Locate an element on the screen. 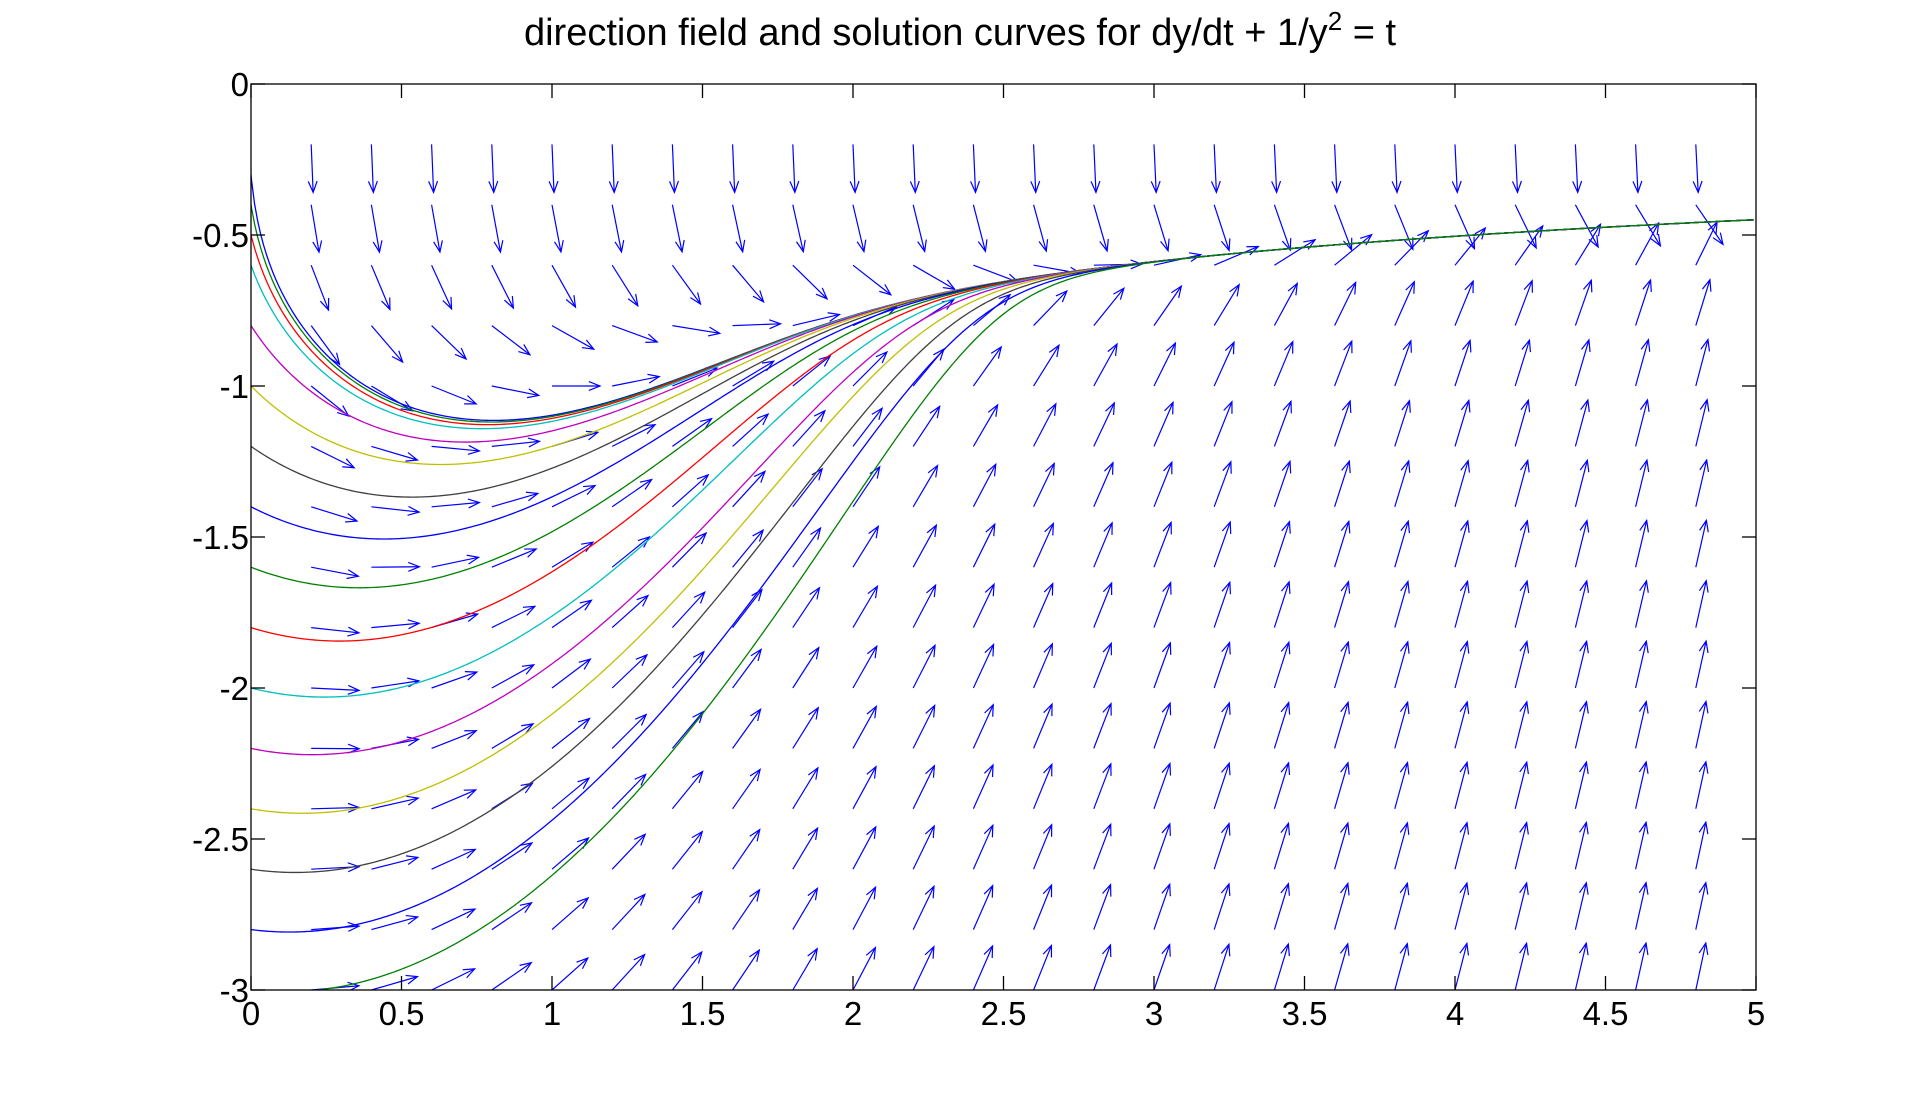  y-tick-label: -2 is located at coordinates (234, 688).